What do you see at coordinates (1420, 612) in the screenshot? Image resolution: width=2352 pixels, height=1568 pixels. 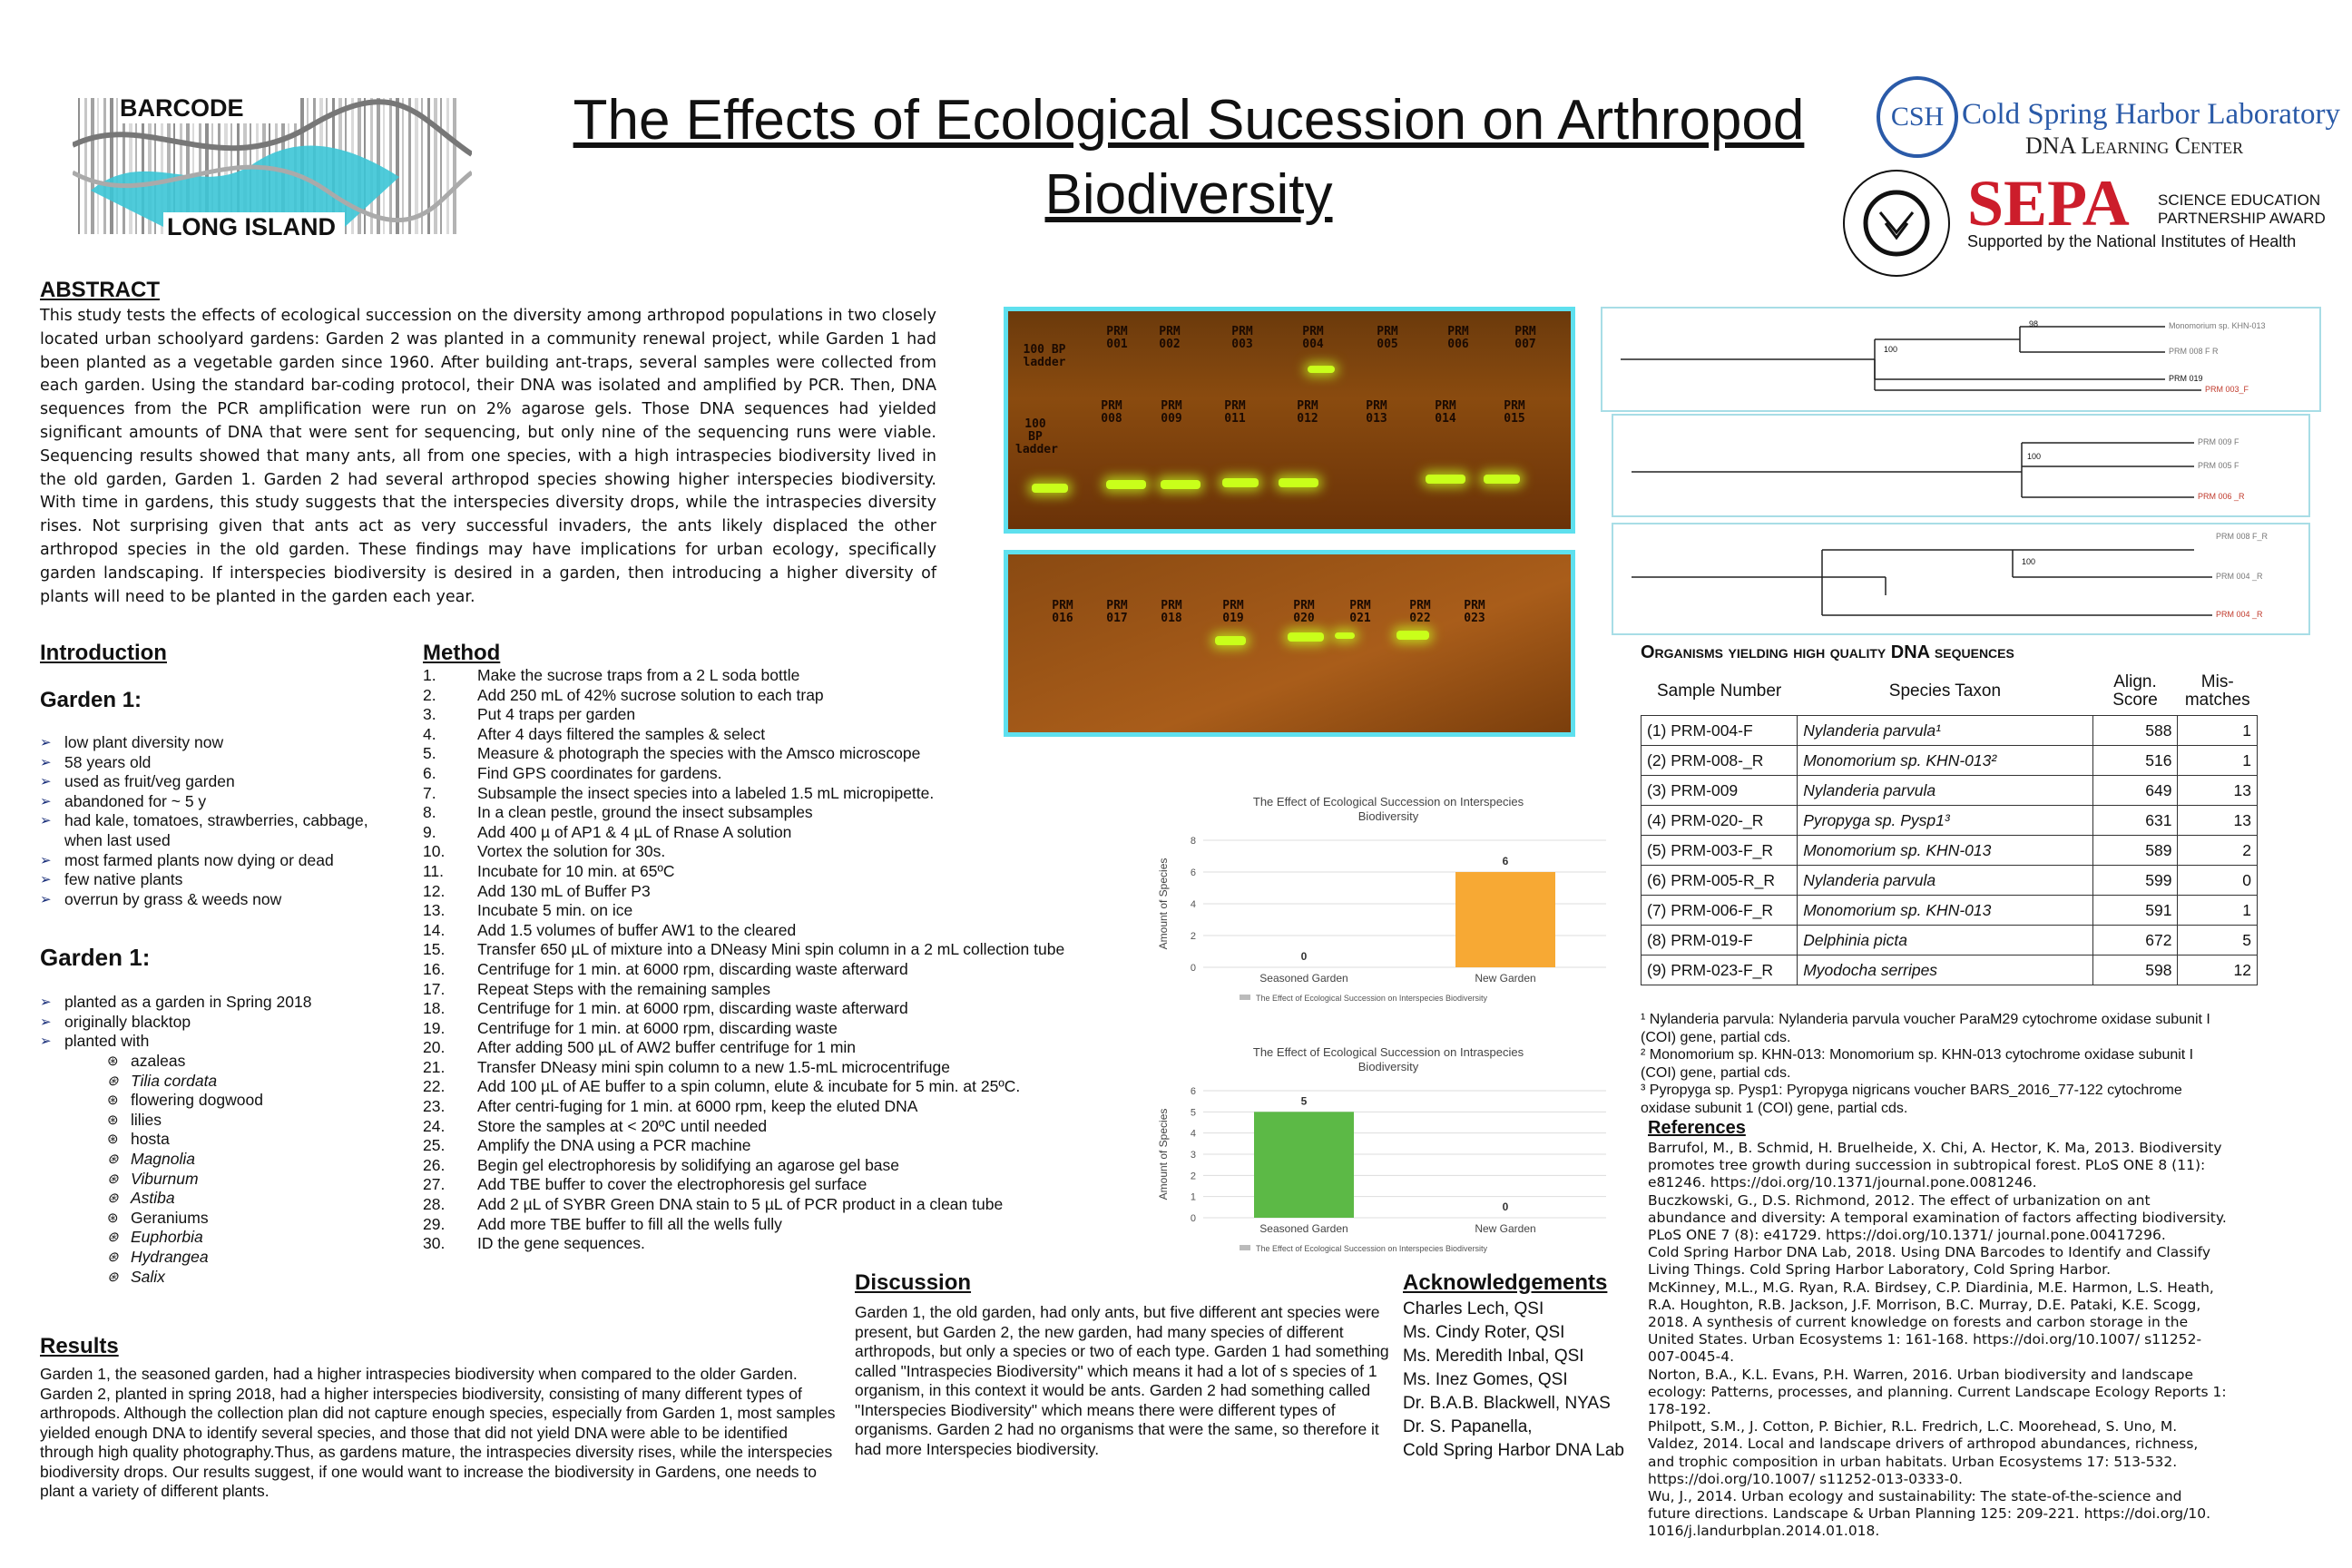 I see `gel2-lane-label: PRM 022` at bounding box center [1420, 612].